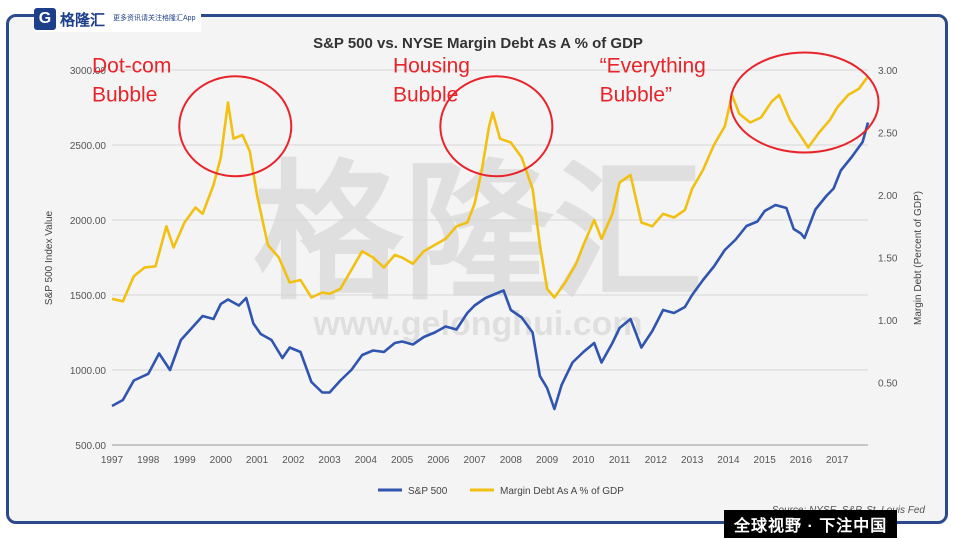 The width and height of the screenshot is (956, 539). Describe the element at coordinates (620, 460) in the screenshot. I see `x-tick-label: 2011` at that location.